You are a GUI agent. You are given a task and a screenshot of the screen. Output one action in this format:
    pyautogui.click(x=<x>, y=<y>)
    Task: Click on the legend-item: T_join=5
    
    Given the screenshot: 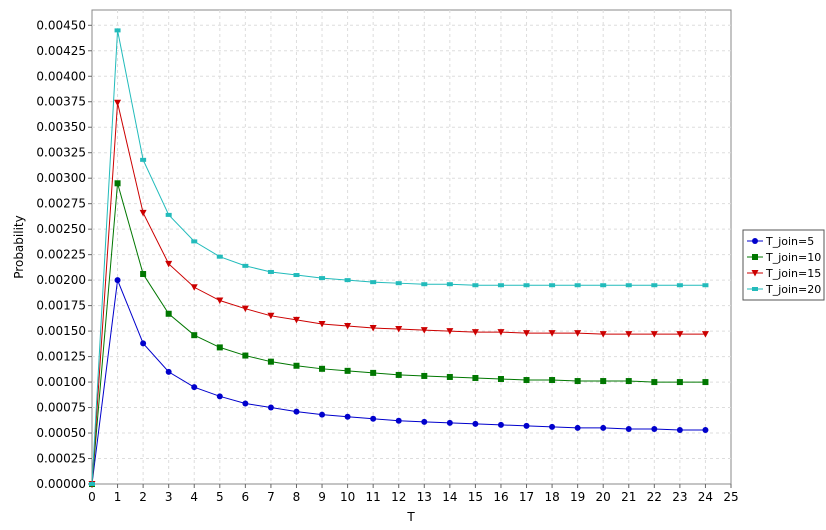 What is the action you would take?
    pyautogui.click(x=780, y=241)
    